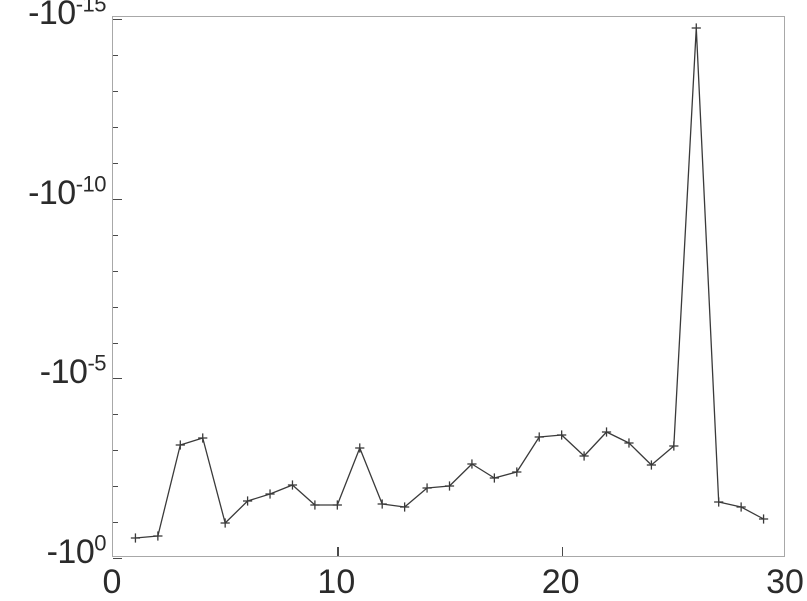  Describe the element at coordinates (560, 582) in the screenshot. I see `x-tick-label-2: 20` at that location.